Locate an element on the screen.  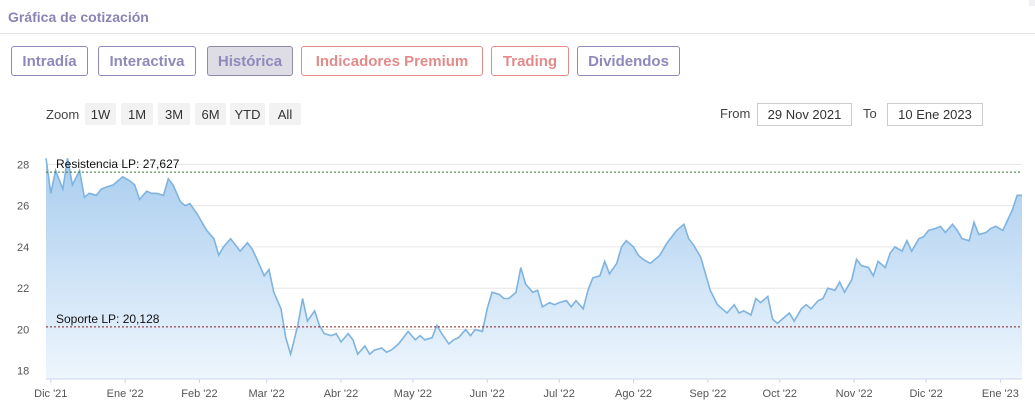
x-tick-label: Dic '21 is located at coordinates (50, 394).